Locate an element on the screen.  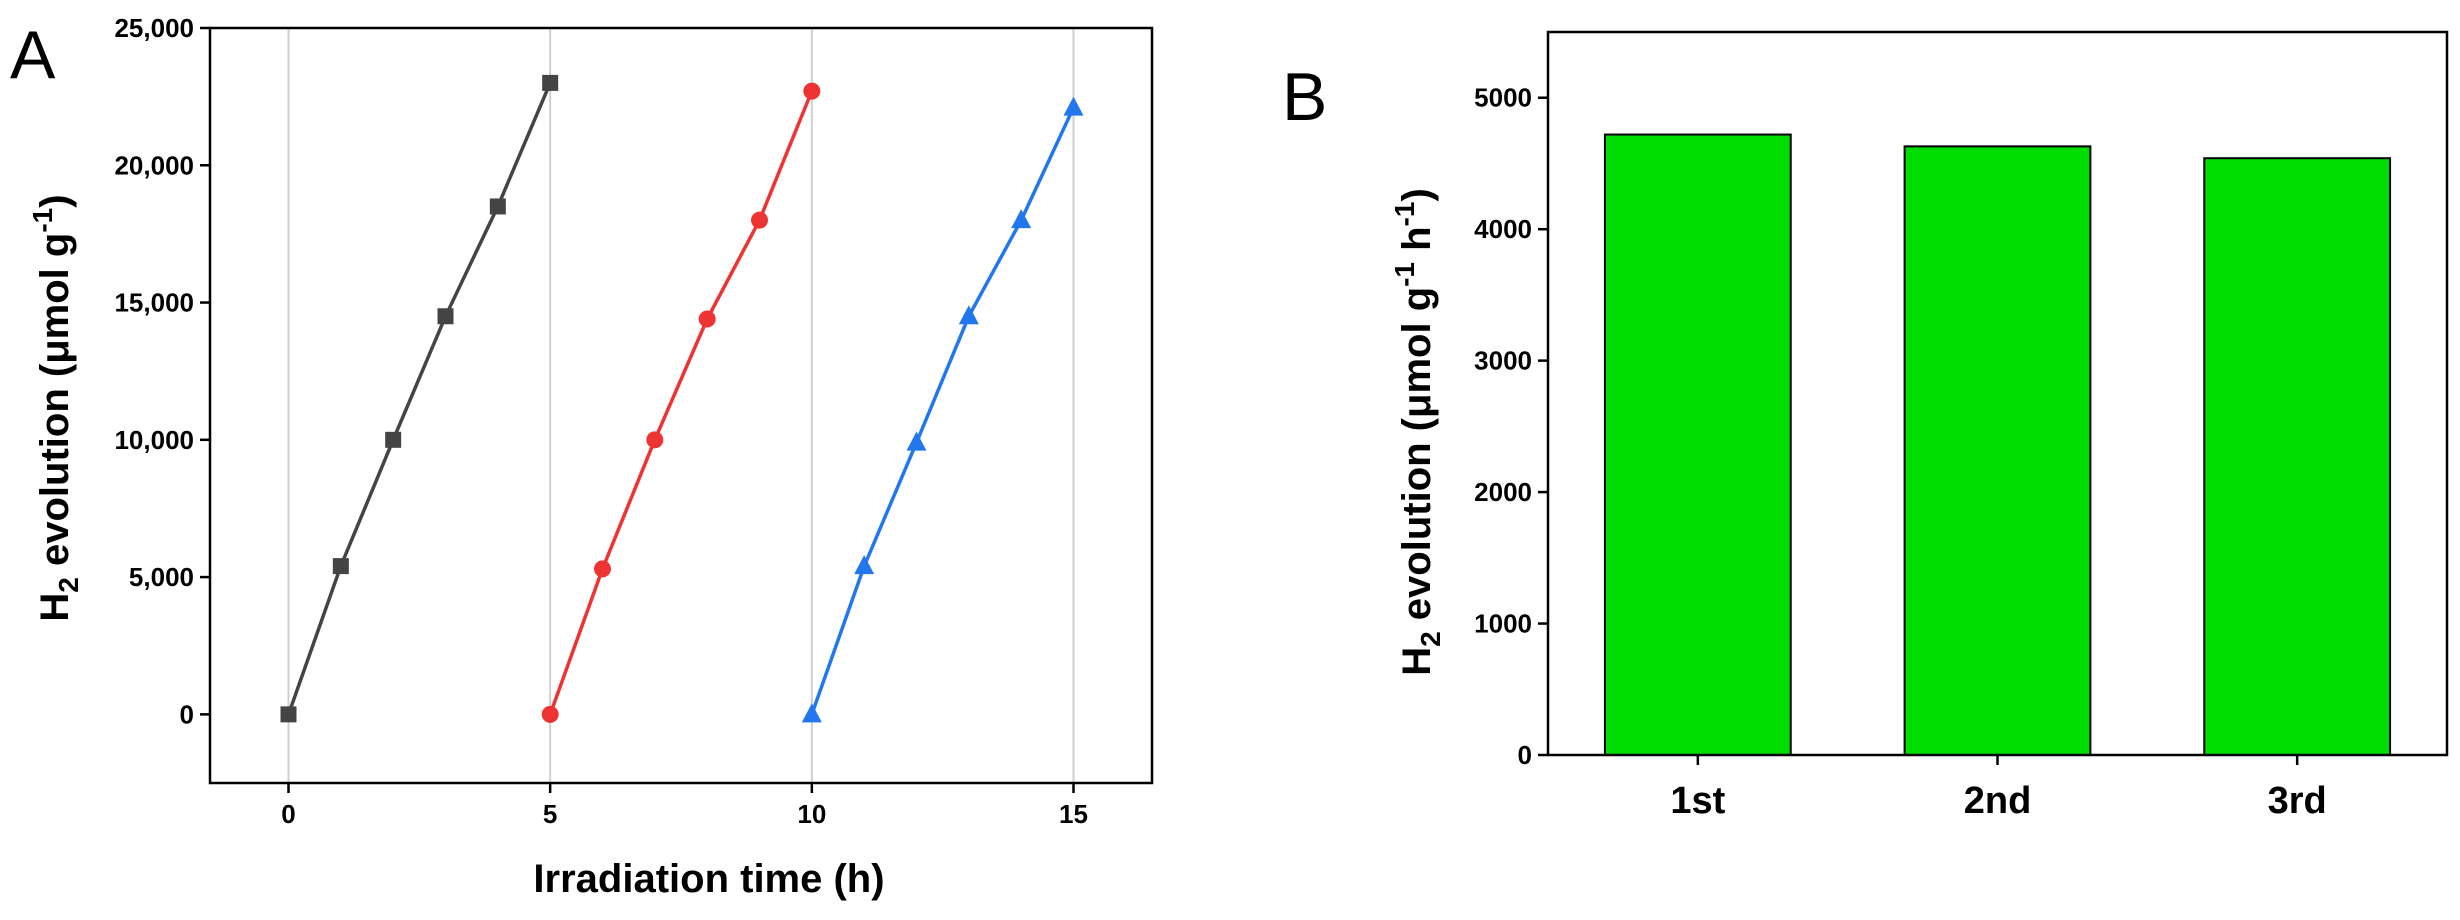
panel-a-y-tick-label-2: 10,000 is located at coordinates (154, 440).